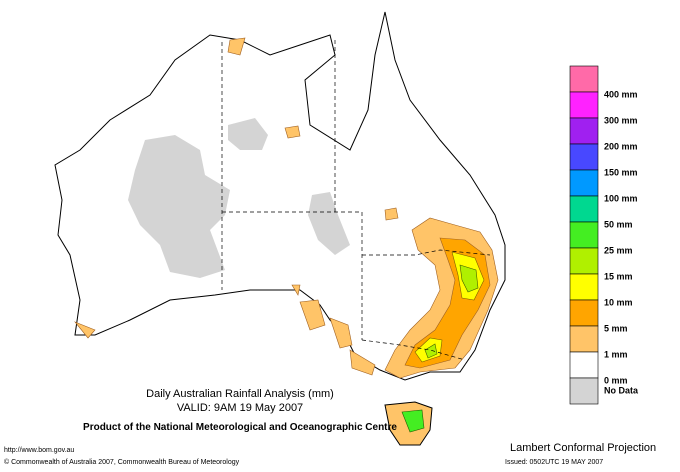 This screenshot has height=472, width=680. What do you see at coordinates (621, 172) in the screenshot?
I see `legend-label: 150 mm` at bounding box center [621, 172].